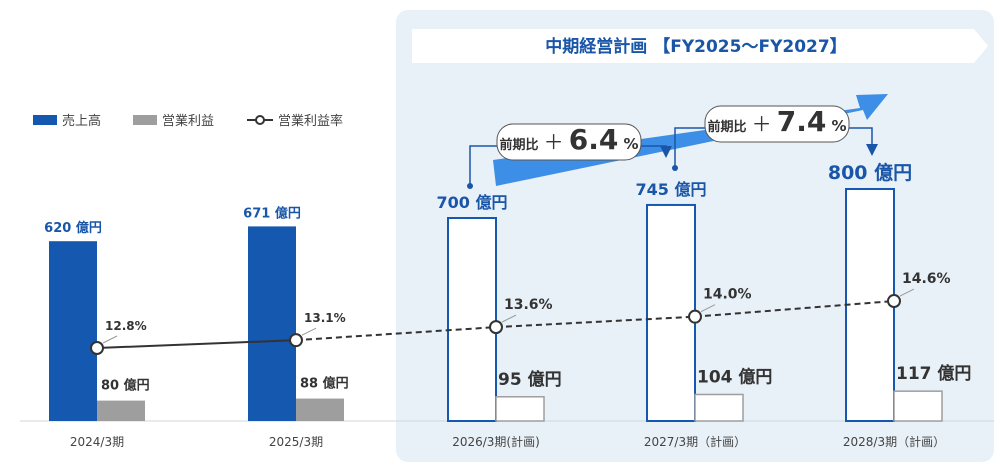 The image size is (1000, 468). What do you see at coordinates (528, 305) in the screenshot?
I see `margin-value-label: 13.6%` at bounding box center [528, 305].